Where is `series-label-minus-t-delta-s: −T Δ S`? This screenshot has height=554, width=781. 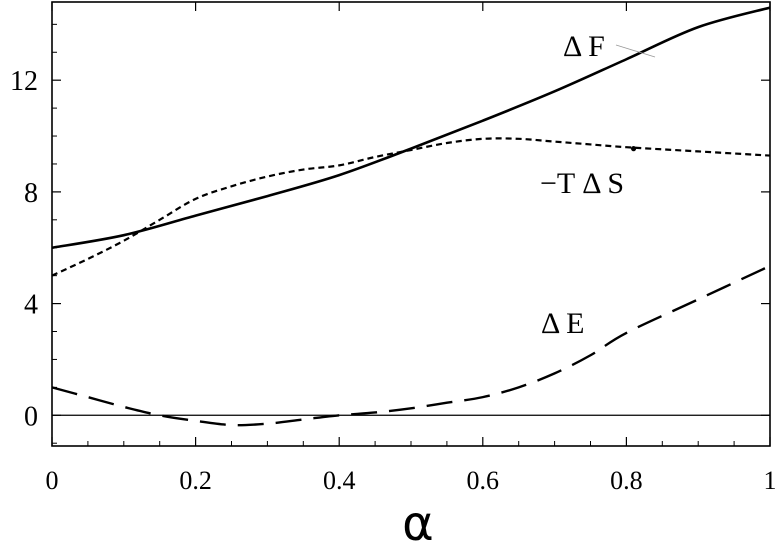 series-label-minus-t-delta-s: −T Δ S is located at coordinates (582, 183).